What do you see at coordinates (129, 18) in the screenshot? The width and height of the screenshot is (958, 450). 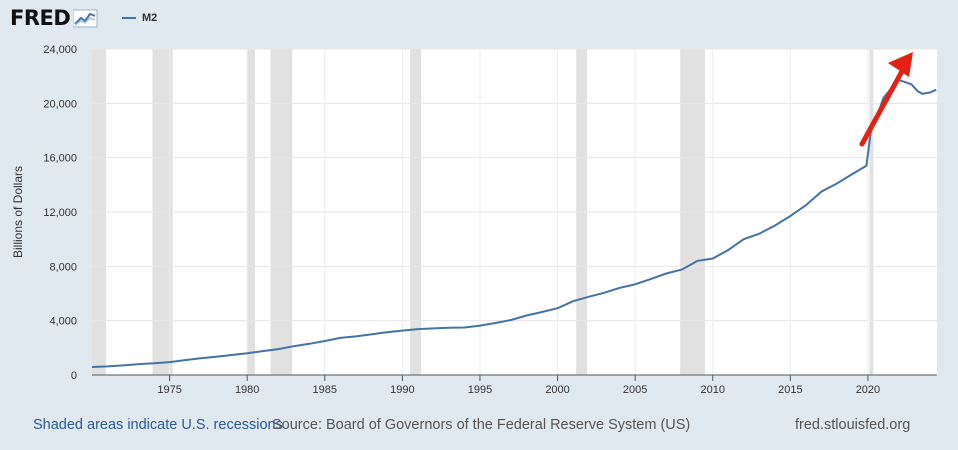 I see `legend-line-swatch` at bounding box center [129, 18].